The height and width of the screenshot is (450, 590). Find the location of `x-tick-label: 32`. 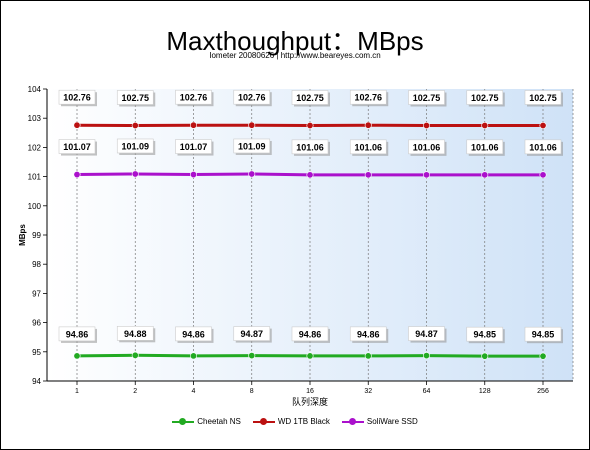

x-tick-label: 32 is located at coordinates (368, 391).